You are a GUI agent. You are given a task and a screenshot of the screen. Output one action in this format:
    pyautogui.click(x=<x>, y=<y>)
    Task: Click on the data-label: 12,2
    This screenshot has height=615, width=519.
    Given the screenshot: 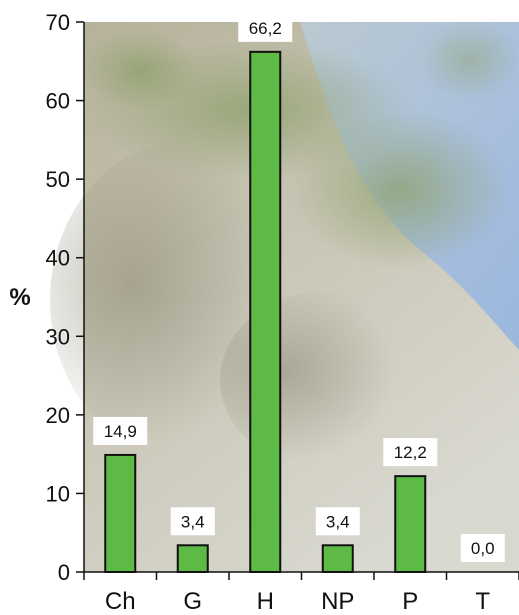 What is the action you would take?
    pyautogui.click(x=410, y=452)
    